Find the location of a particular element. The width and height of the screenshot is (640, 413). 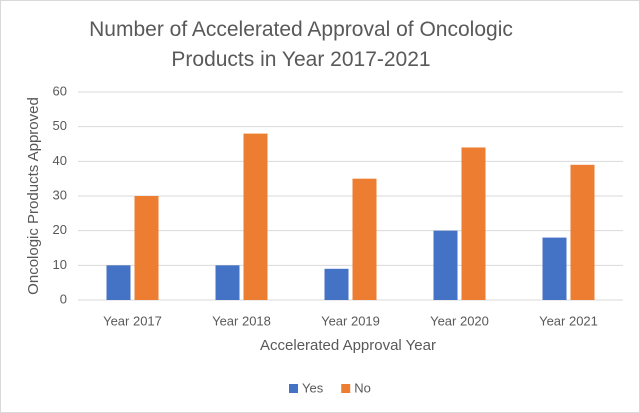

x-tick-label: Year 2017 is located at coordinates (132, 320).